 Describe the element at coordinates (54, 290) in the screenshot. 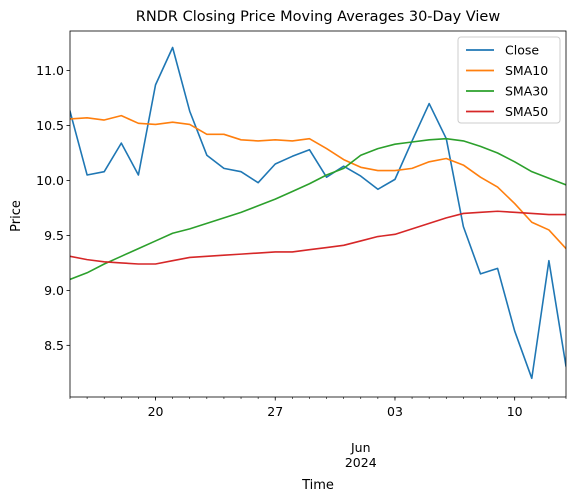

I see `y-tick-label: 9.0` at that location.